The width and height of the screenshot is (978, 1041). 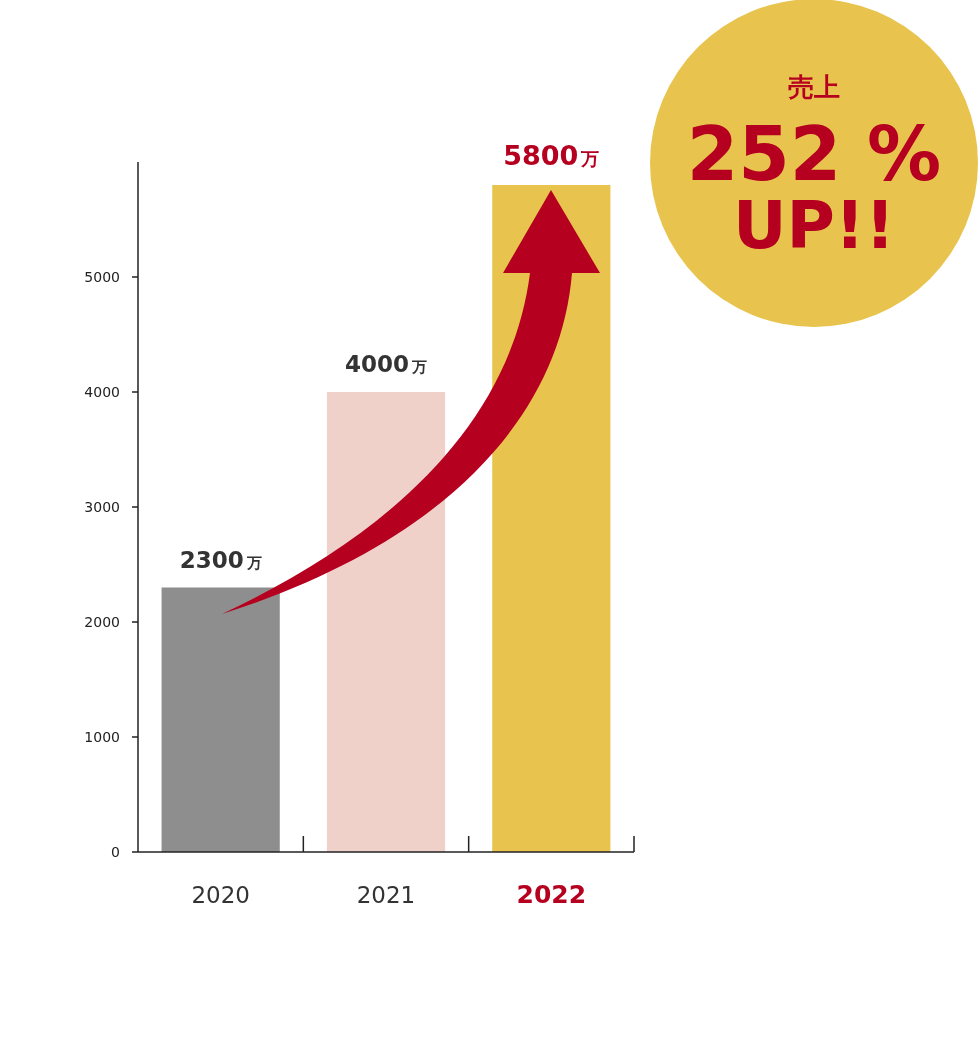 I want to click on y-tick-label: 2000, so click(x=102, y=622).